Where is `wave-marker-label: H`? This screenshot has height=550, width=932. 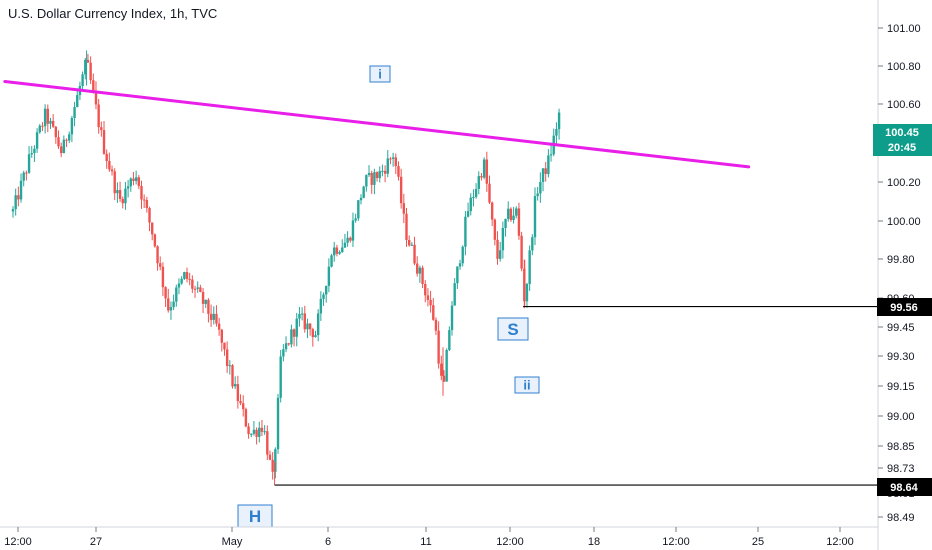
wave-marker-label: H is located at coordinates (255, 516).